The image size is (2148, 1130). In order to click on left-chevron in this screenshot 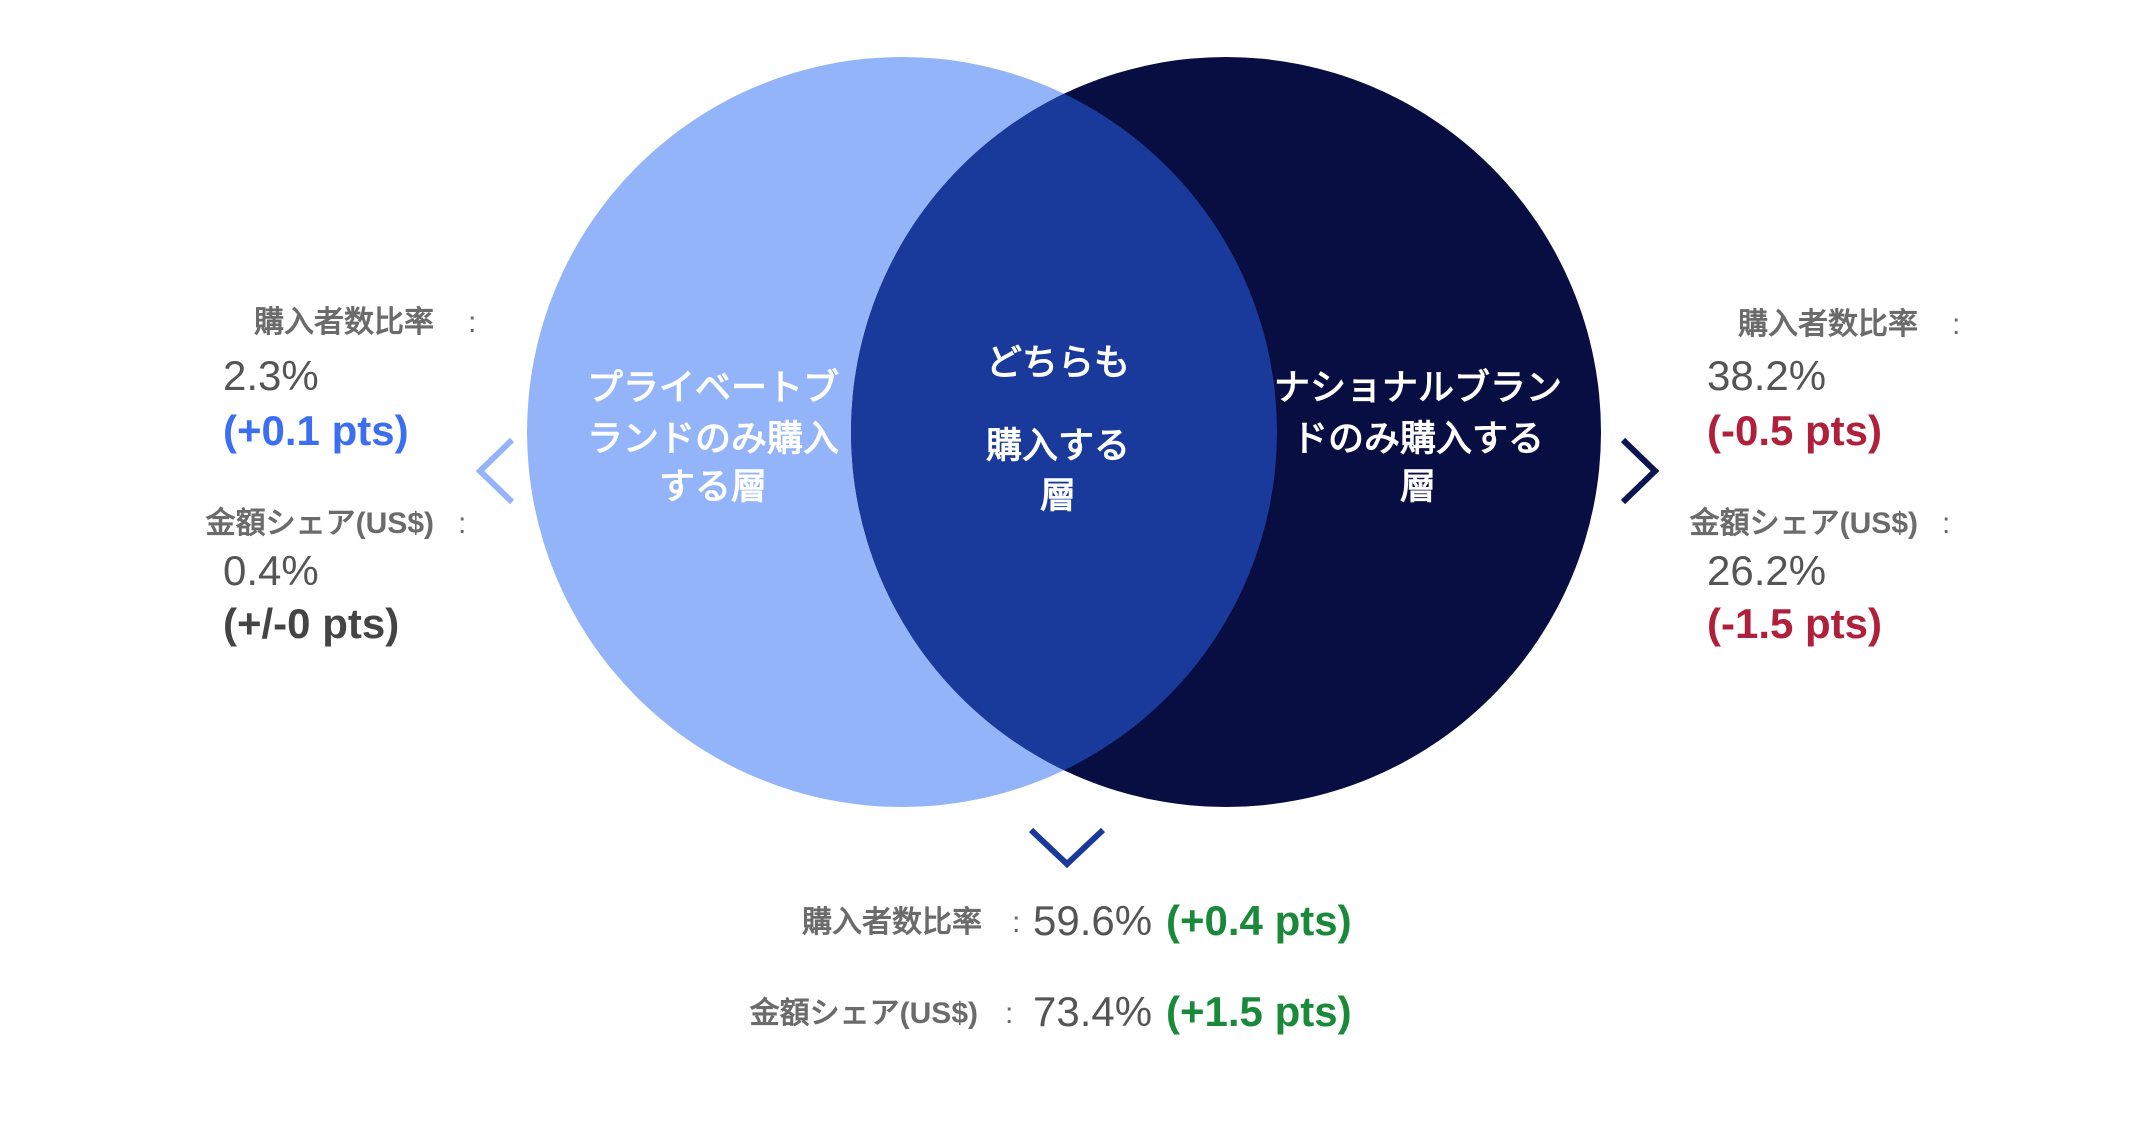, I will do `click(495, 471)`.